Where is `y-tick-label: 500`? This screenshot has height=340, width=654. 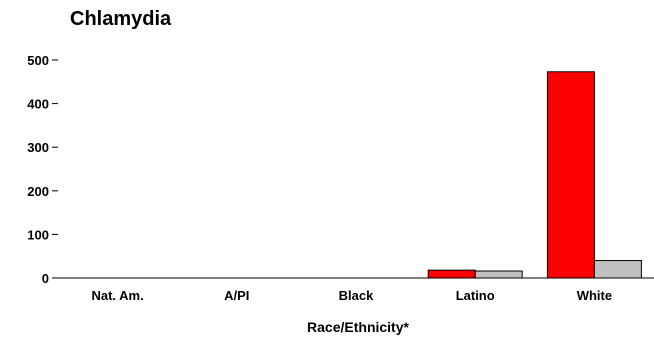
y-tick-label: 500 is located at coordinates (38, 60).